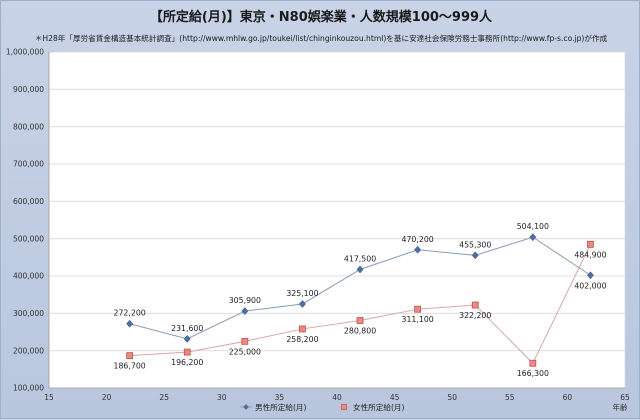  I want to click on data-label: 258,200, so click(302, 339).